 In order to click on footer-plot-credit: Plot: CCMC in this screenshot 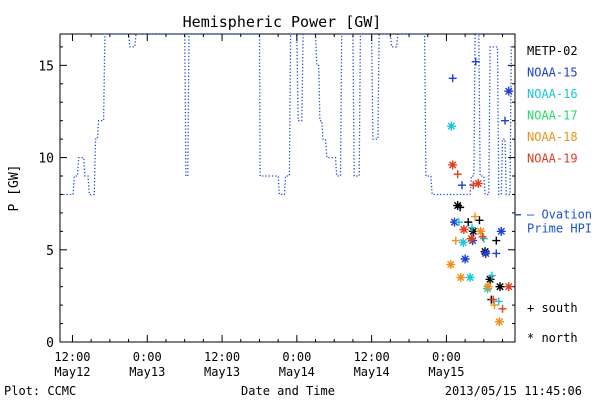, I will do `click(40, 391)`.